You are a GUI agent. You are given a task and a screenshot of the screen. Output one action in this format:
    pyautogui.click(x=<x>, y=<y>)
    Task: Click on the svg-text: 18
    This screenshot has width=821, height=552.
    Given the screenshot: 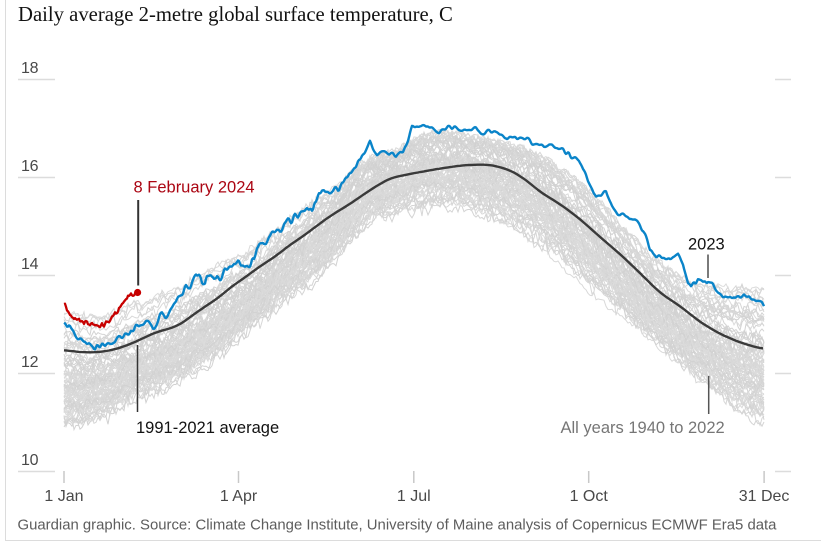 What is the action you would take?
    pyautogui.click(x=30, y=68)
    